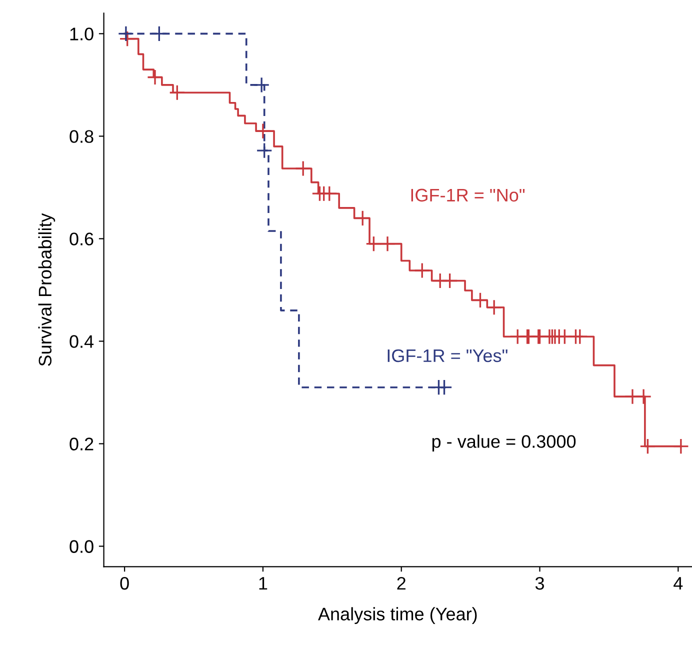 The image size is (692, 659). What do you see at coordinates (263, 583) in the screenshot?
I see `x-tick-label: 1` at bounding box center [263, 583].